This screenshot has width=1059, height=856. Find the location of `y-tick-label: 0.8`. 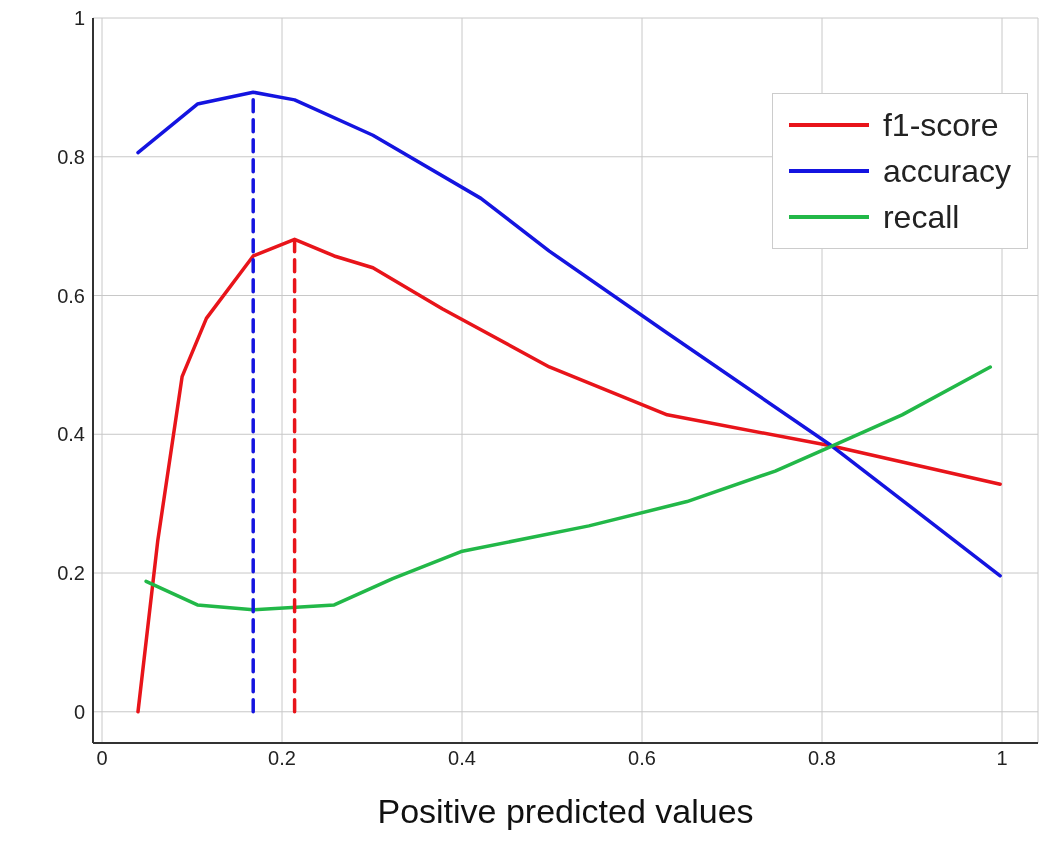

y-tick-label: 0.8 is located at coordinates (71, 156).